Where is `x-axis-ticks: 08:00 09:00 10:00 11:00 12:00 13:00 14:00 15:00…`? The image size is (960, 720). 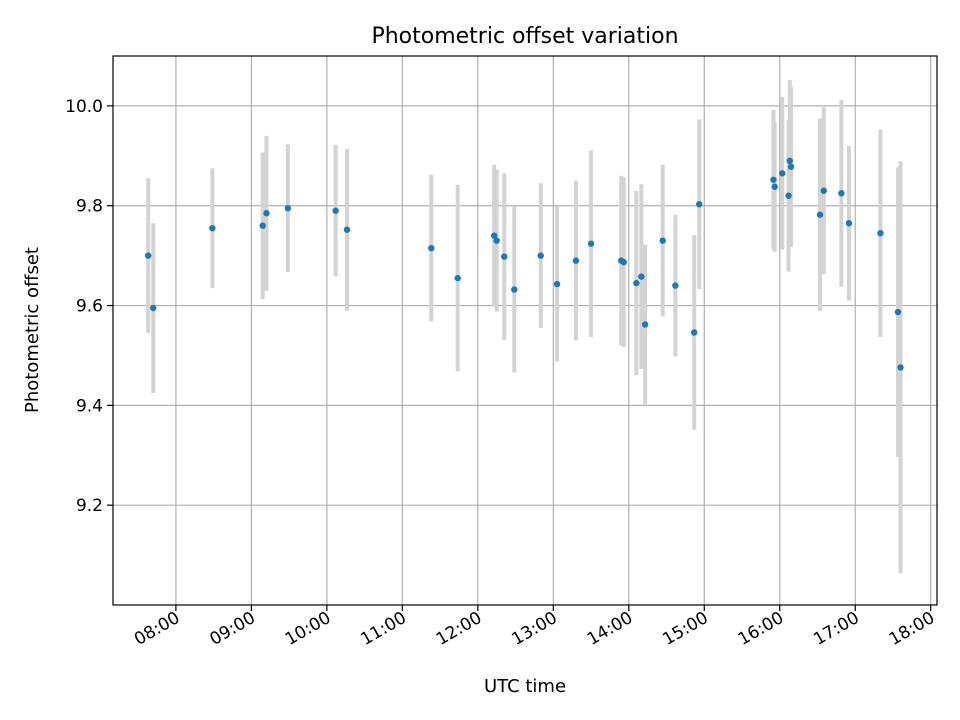
x-axis-ticks: 08:00 09:00 10:00 11:00 12:00 13:00 14:00 15:00… is located at coordinates (534, 627).